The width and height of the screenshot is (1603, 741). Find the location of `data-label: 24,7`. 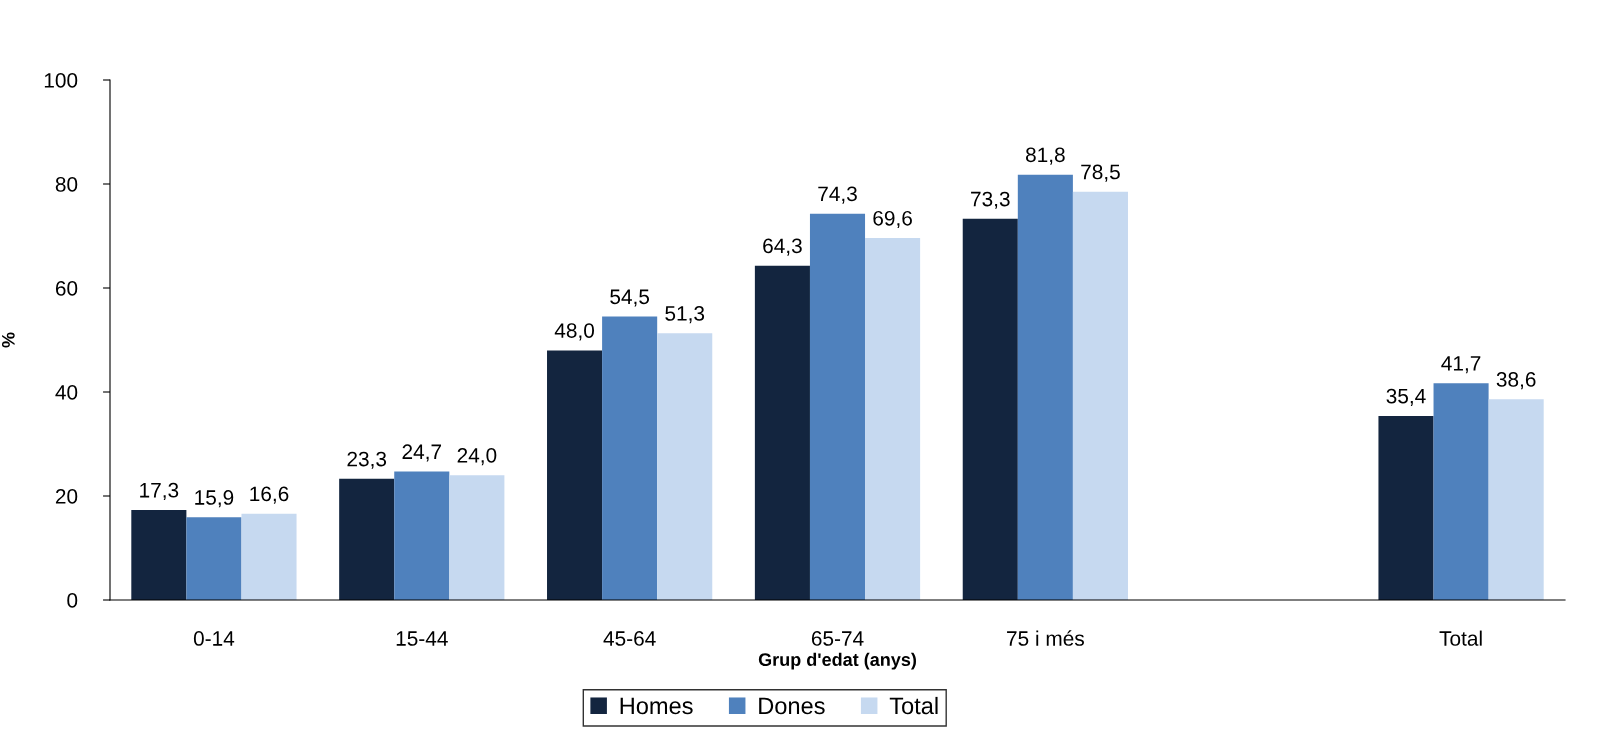

data-label: 24,7 is located at coordinates (422, 453).